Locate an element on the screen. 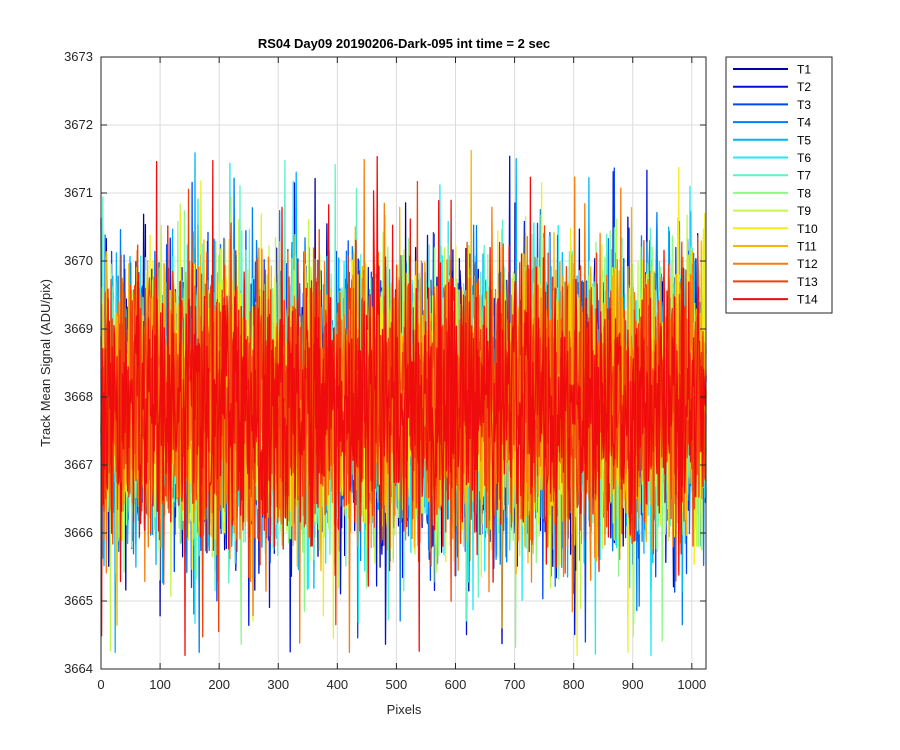 The width and height of the screenshot is (900, 750). y-tick-label: 3668 is located at coordinates (78, 396).